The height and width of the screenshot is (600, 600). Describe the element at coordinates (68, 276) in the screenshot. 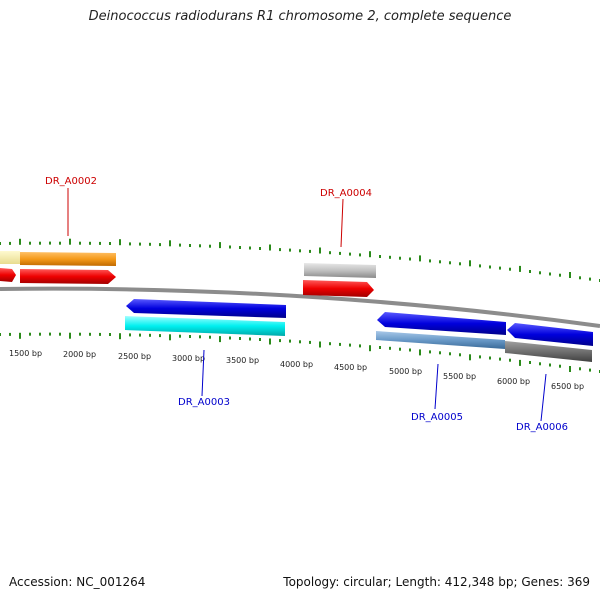

I see `gene-feature-dr-a0002` at that location.